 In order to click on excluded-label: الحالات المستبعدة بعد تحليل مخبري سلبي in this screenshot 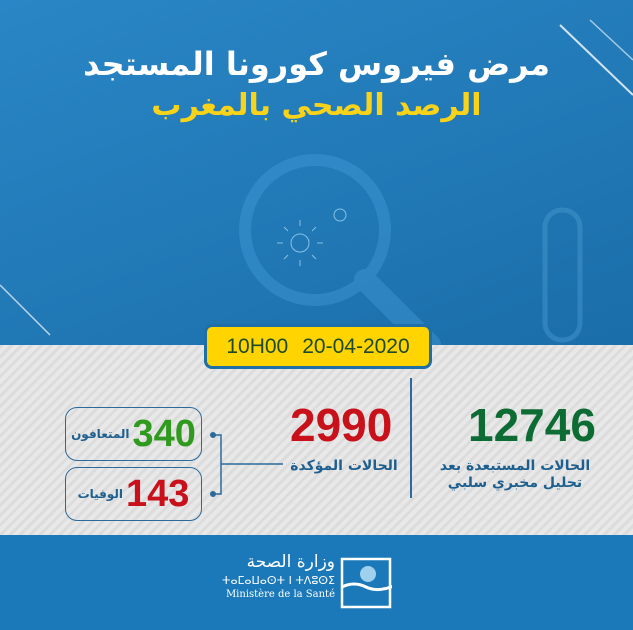, I will do `click(515, 475)`.